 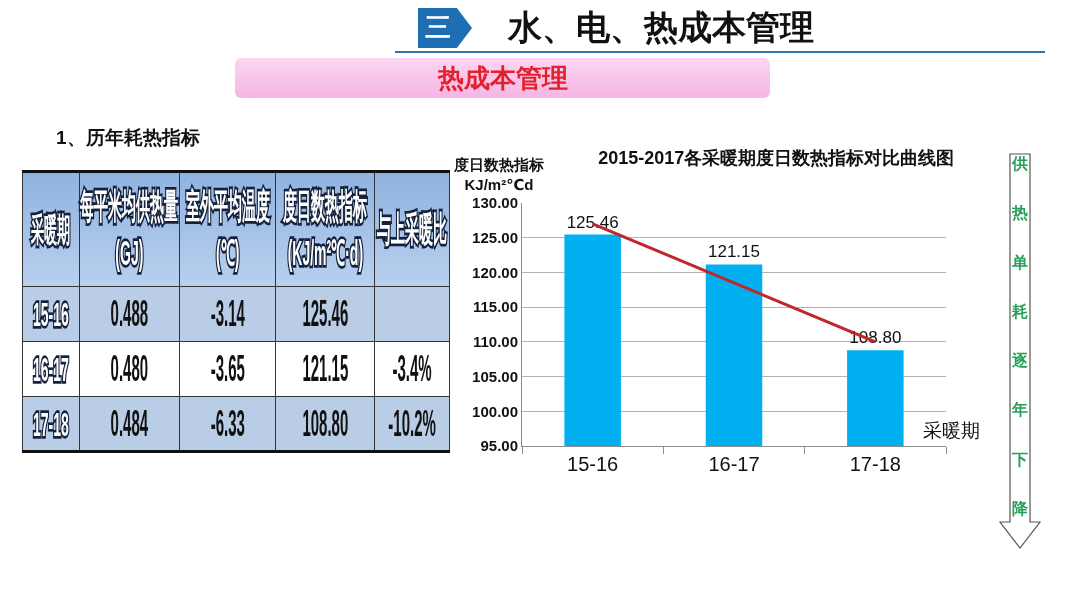 What do you see at coordinates (325, 228) in the screenshot?
I see `category-label: 度日数热指标 (KJ/m²℃·d)` at bounding box center [325, 228].